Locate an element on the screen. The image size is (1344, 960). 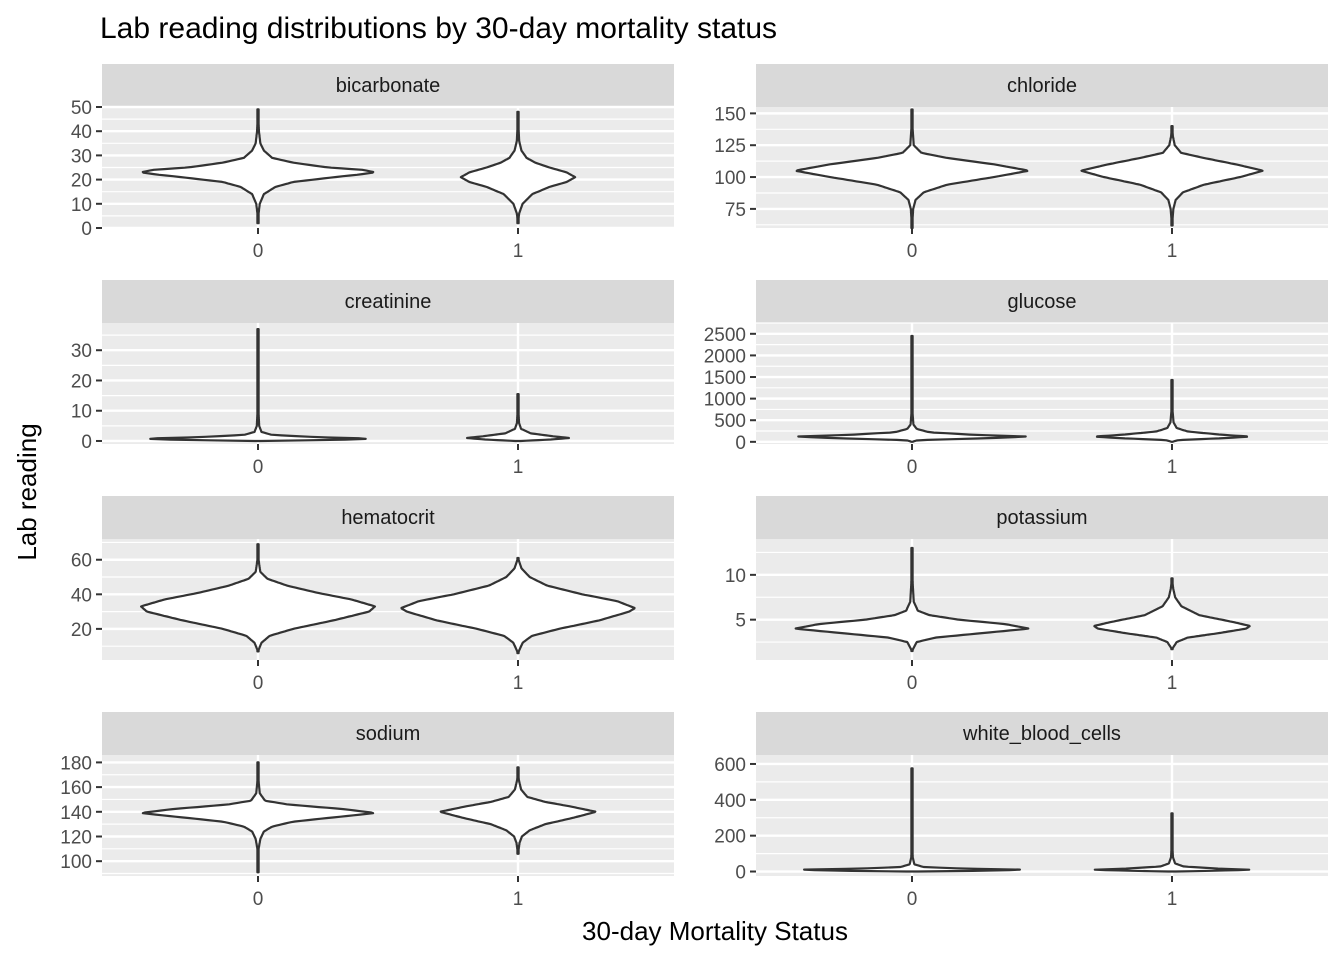
y-tick-label: 600 is located at coordinates (730, 765).